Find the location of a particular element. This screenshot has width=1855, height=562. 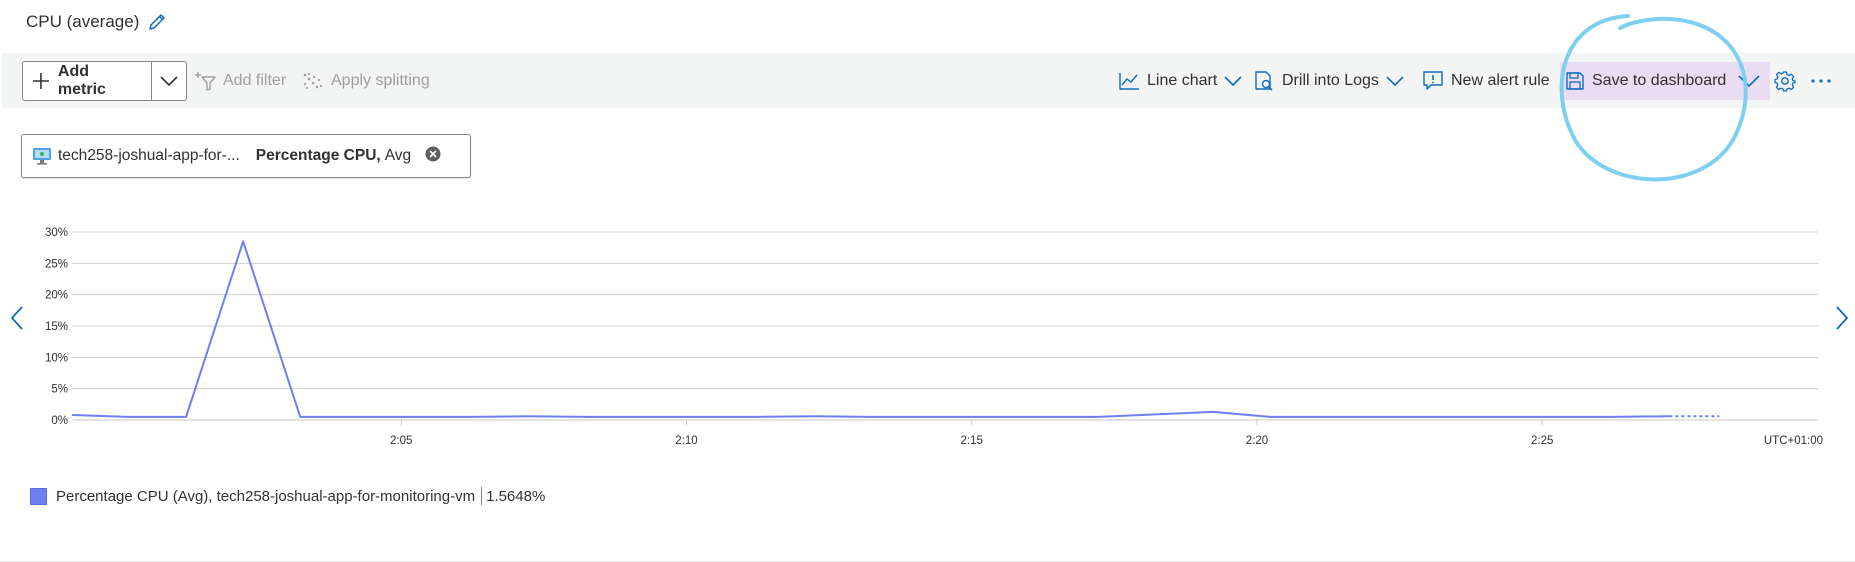

chart-timezone-label: UTC+01:00 is located at coordinates (1793, 441).